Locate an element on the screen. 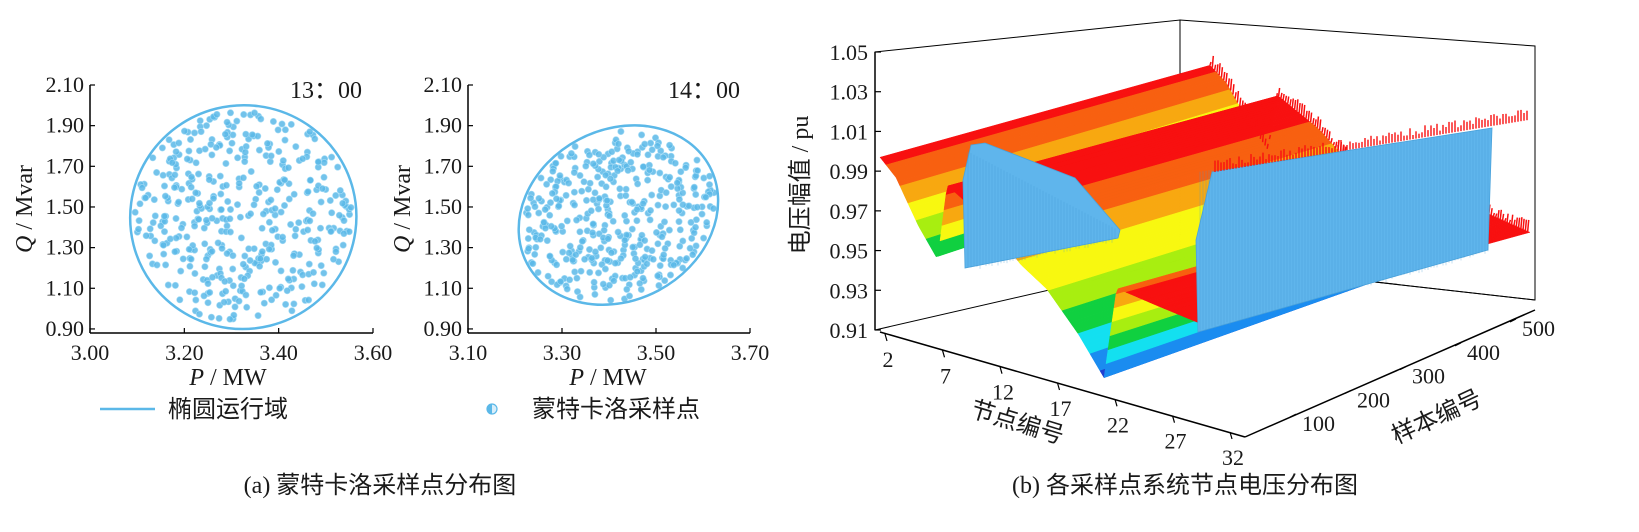 The image size is (1639, 532). sample-tick-label: 200 is located at coordinates (1373, 399).